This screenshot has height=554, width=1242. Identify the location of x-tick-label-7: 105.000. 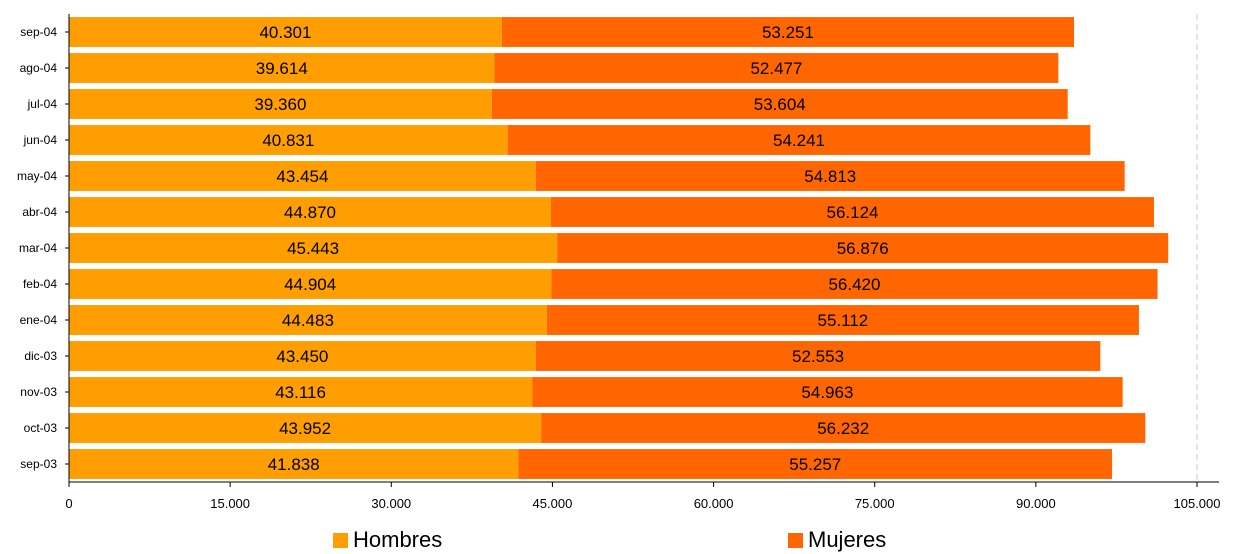
(1197, 503).